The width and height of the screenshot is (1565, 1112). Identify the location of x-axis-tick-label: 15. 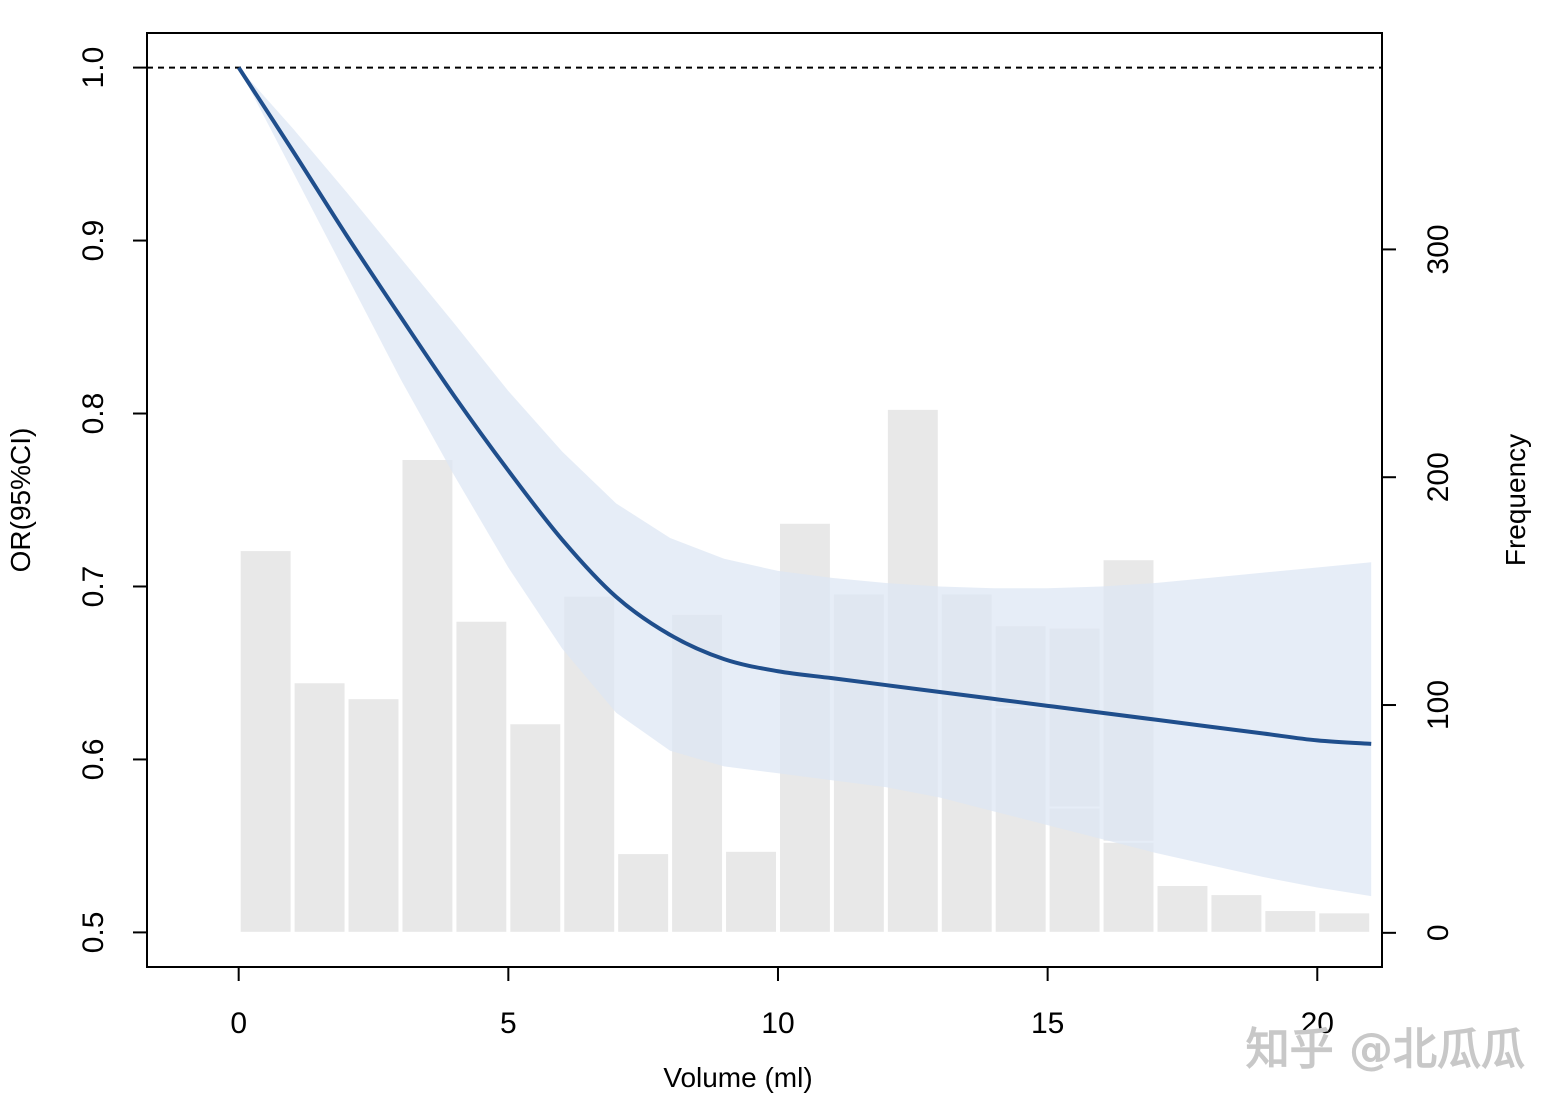
(1047, 1023).